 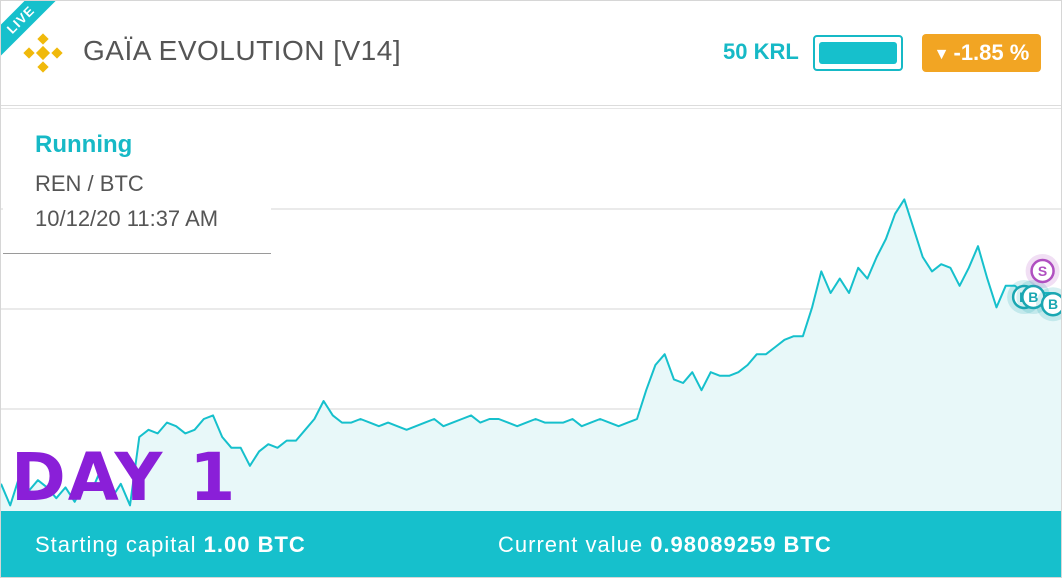 What do you see at coordinates (242, 50) in the screenshot?
I see `bot-title: GAÏA EVOLUTION [V14]` at bounding box center [242, 50].